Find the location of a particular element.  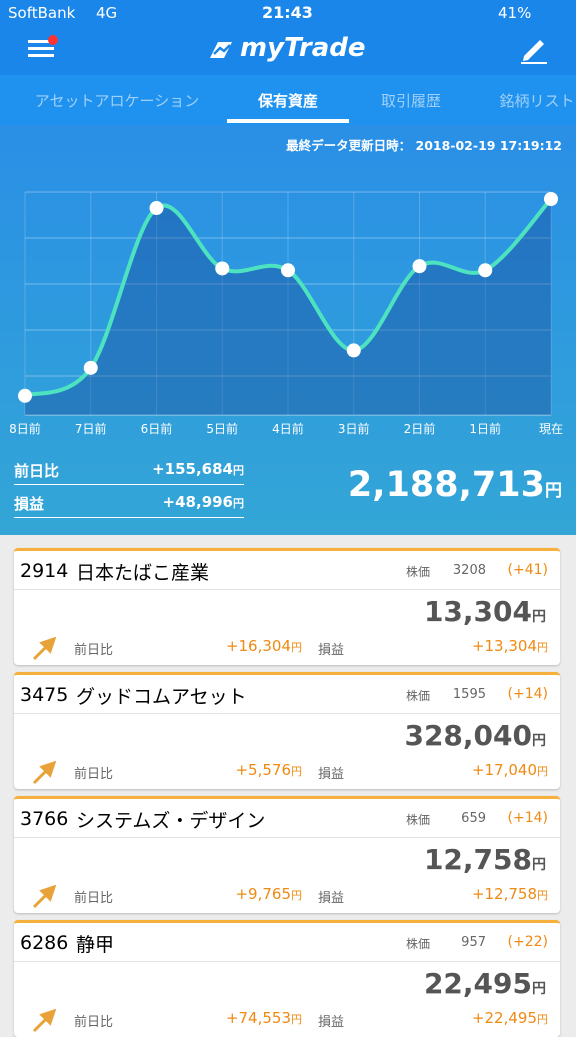

profit: +17,040 is located at coordinates (504, 770).